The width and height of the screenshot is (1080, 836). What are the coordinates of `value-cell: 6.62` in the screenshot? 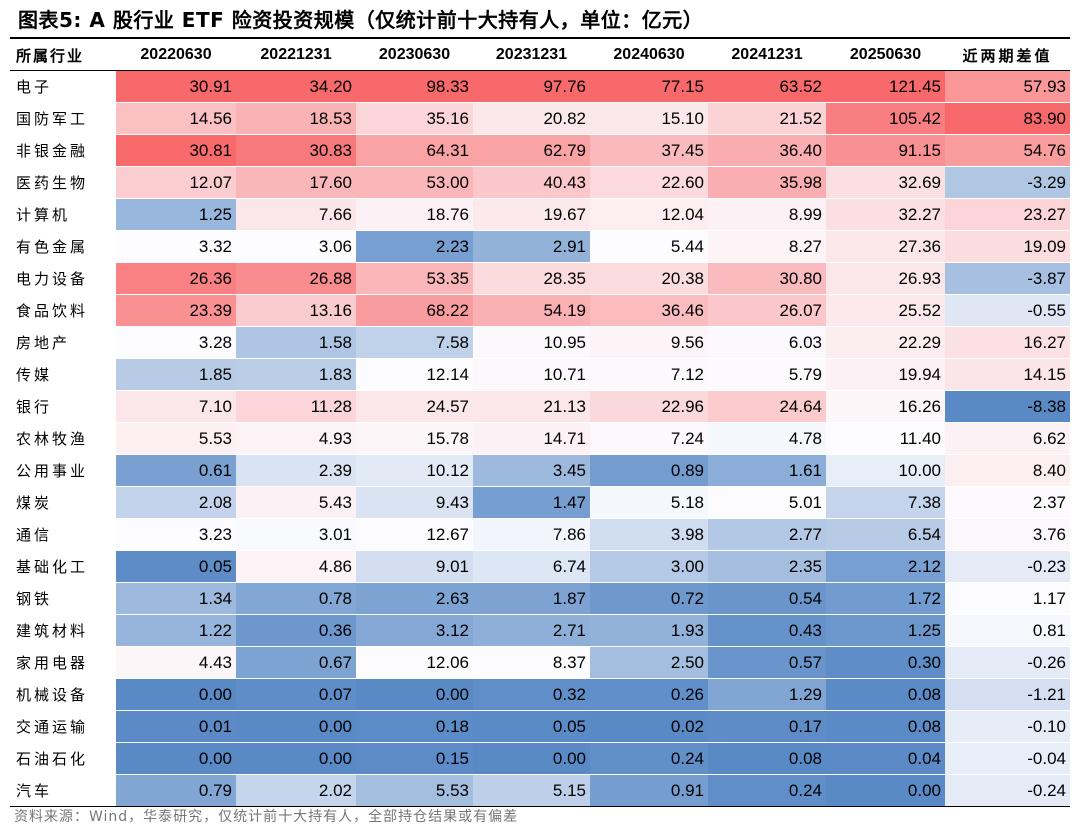 It's located at (1007, 438).